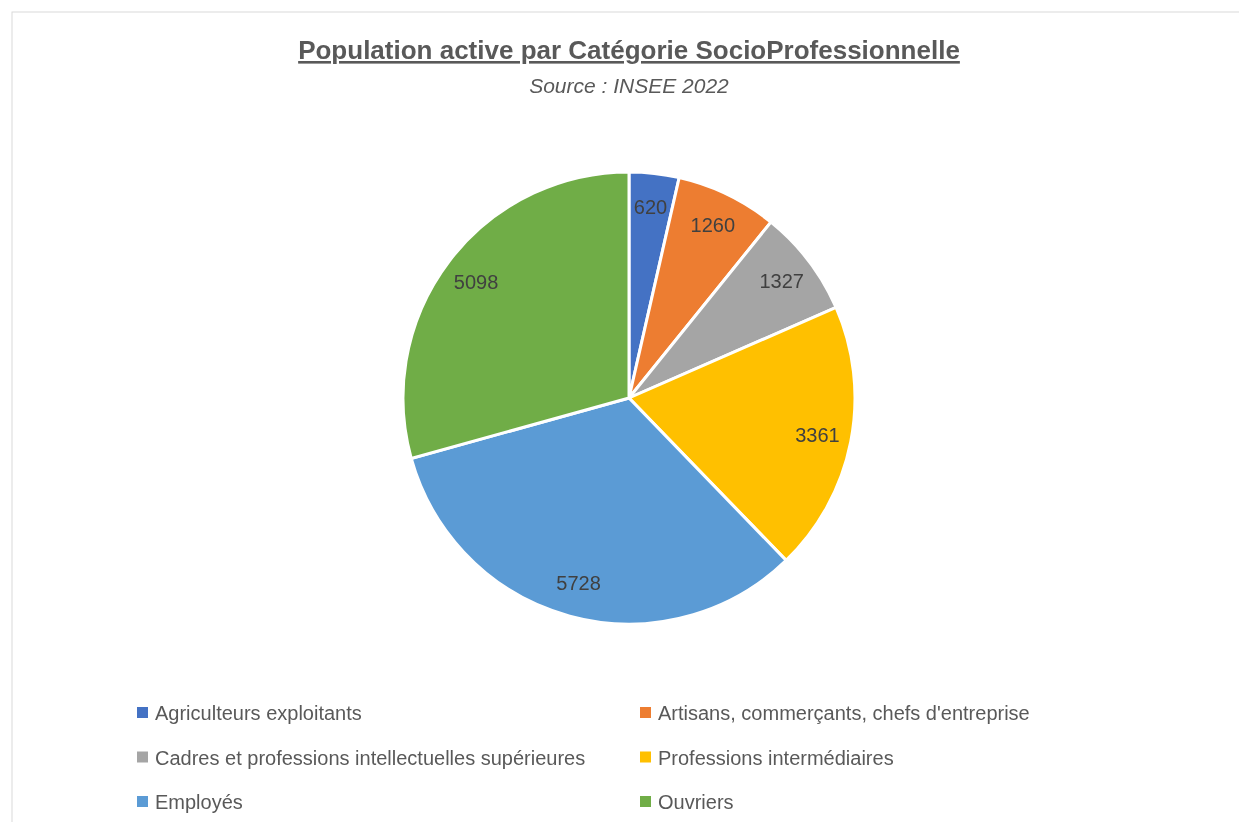  What do you see at coordinates (696, 802) in the screenshot?
I see `legend-label: Ouvriers` at bounding box center [696, 802].